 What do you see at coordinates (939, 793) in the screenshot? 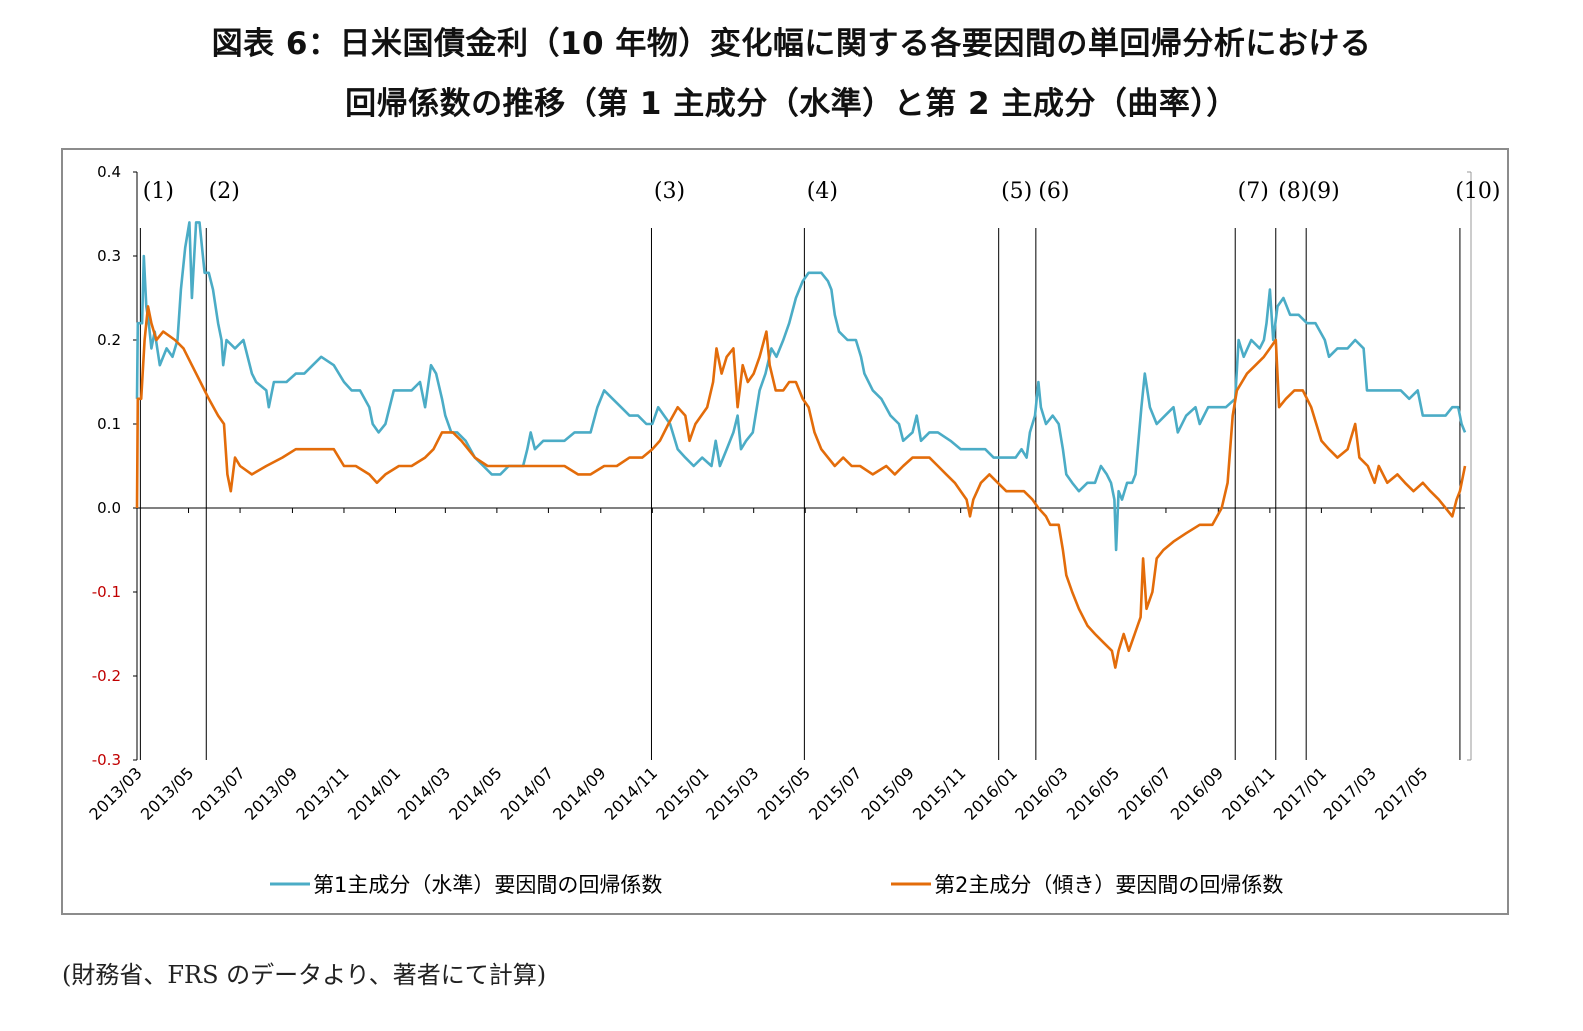
I see `x-tick-label: 2015/11` at bounding box center [939, 793].